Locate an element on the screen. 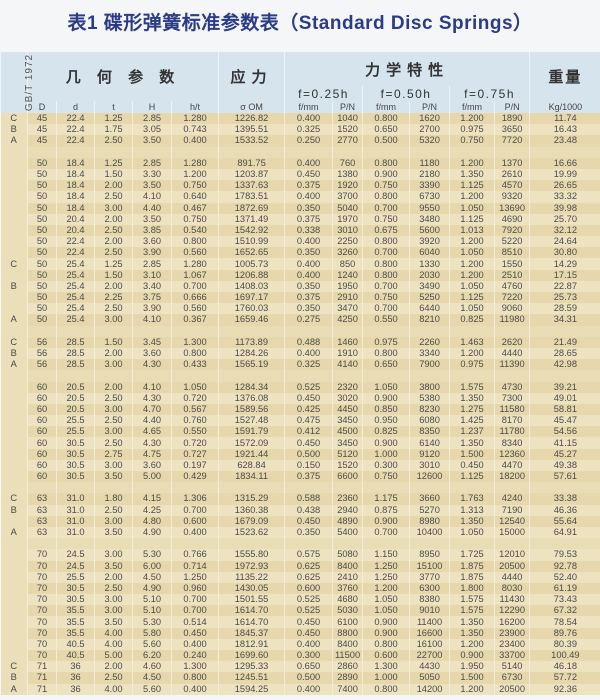 The image size is (600, 700). value-cell: 61.19 is located at coordinates (564, 588).